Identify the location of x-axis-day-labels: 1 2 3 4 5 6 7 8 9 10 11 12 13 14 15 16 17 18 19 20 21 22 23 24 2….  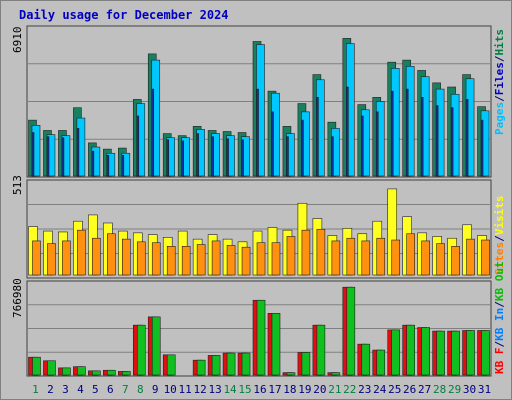
(261, 389).